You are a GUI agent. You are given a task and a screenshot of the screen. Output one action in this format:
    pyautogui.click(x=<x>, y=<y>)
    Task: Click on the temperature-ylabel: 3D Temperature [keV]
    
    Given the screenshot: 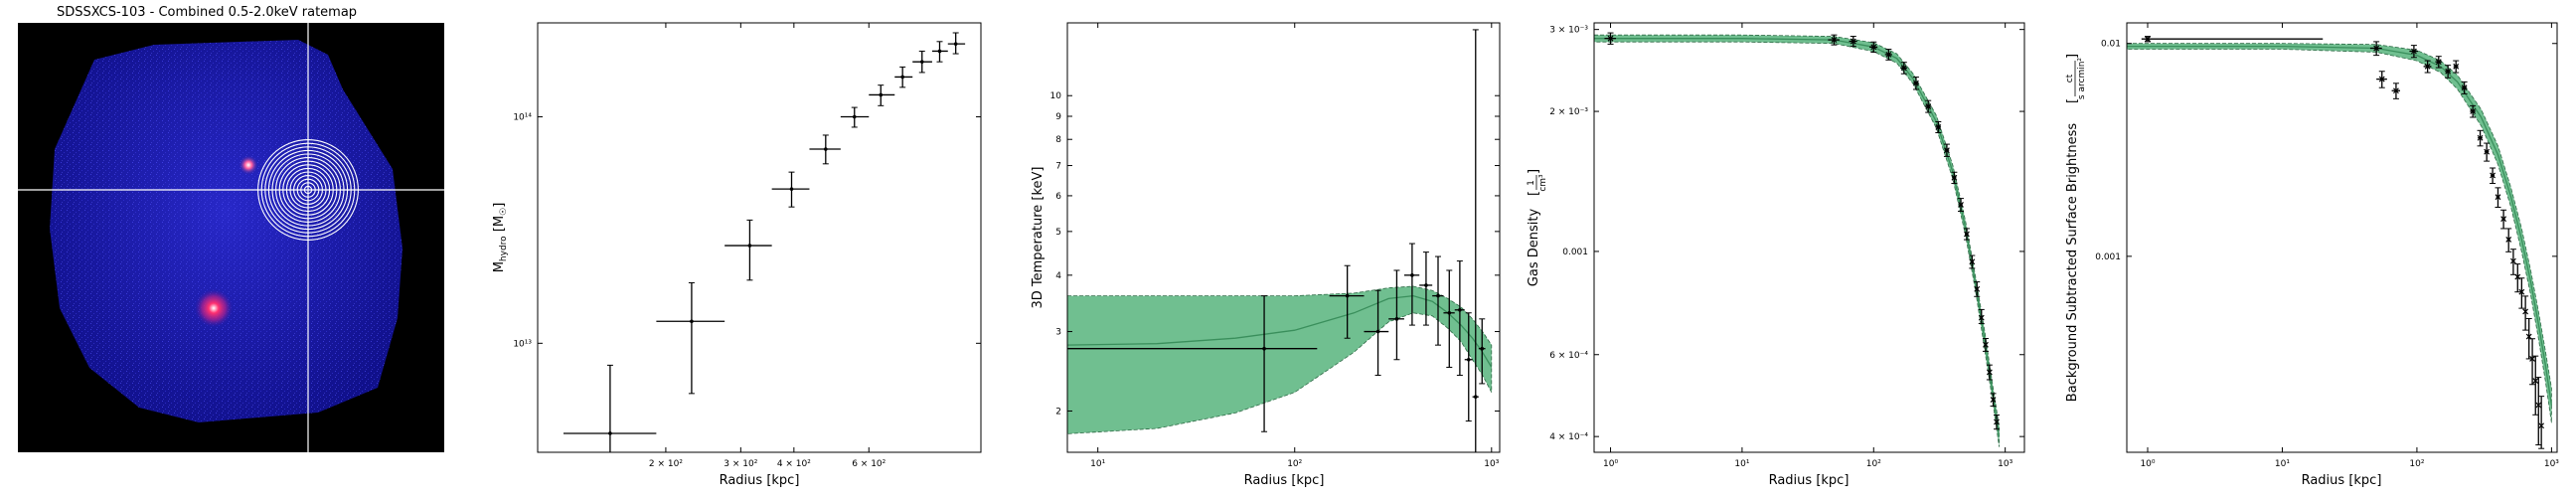 What is the action you would take?
    pyautogui.click(x=1038, y=238)
    